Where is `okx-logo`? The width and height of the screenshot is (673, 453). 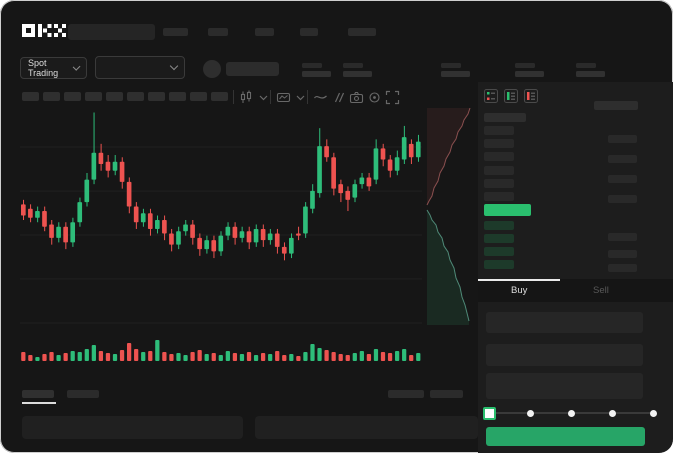 okx-logo is located at coordinates (44, 30).